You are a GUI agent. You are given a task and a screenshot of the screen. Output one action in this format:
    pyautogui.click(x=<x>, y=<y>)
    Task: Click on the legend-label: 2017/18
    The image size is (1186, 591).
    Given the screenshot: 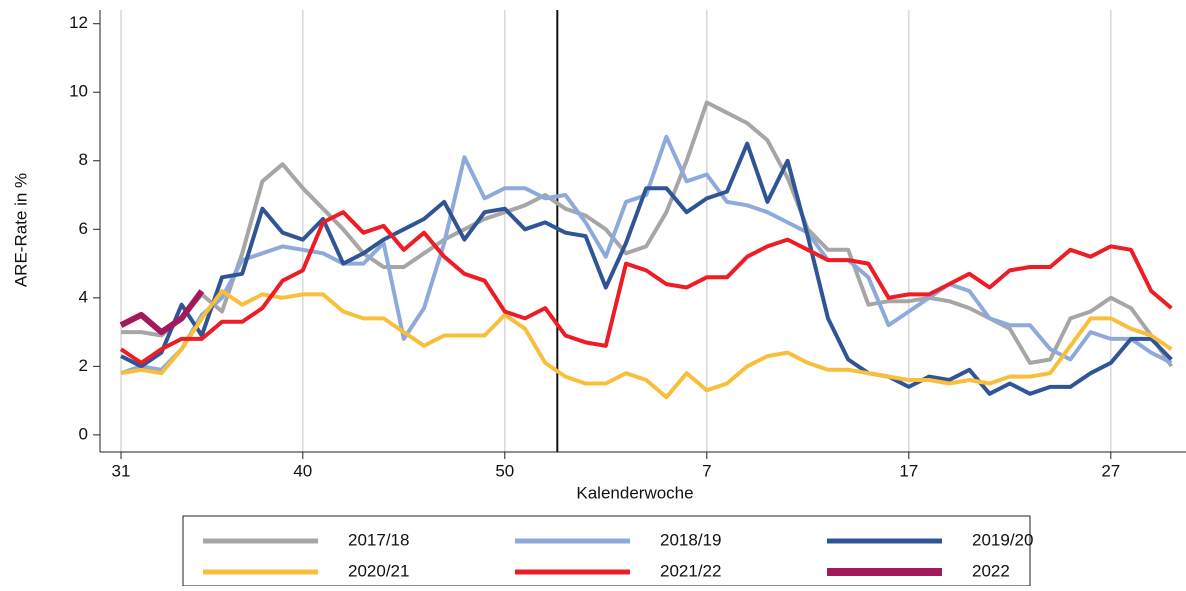 What is the action you would take?
    pyautogui.click(x=378, y=539)
    